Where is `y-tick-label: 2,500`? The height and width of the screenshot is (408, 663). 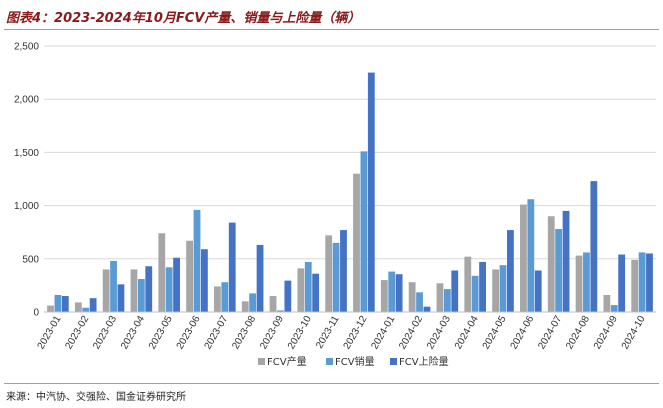
y-tick-label: 2,500 is located at coordinates (26, 47).